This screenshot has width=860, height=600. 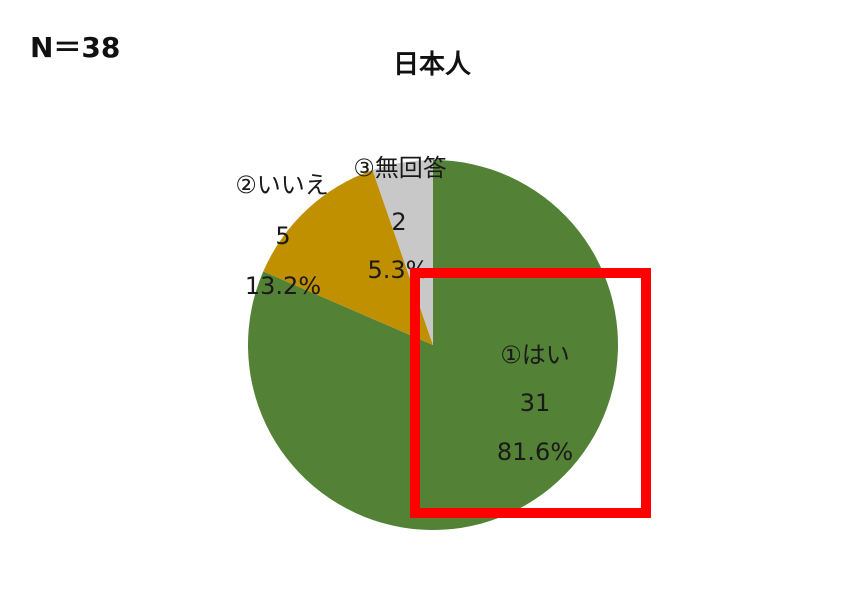 What do you see at coordinates (398, 222) in the screenshot?
I see `label-noanswer-count: 2` at bounding box center [398, 222].